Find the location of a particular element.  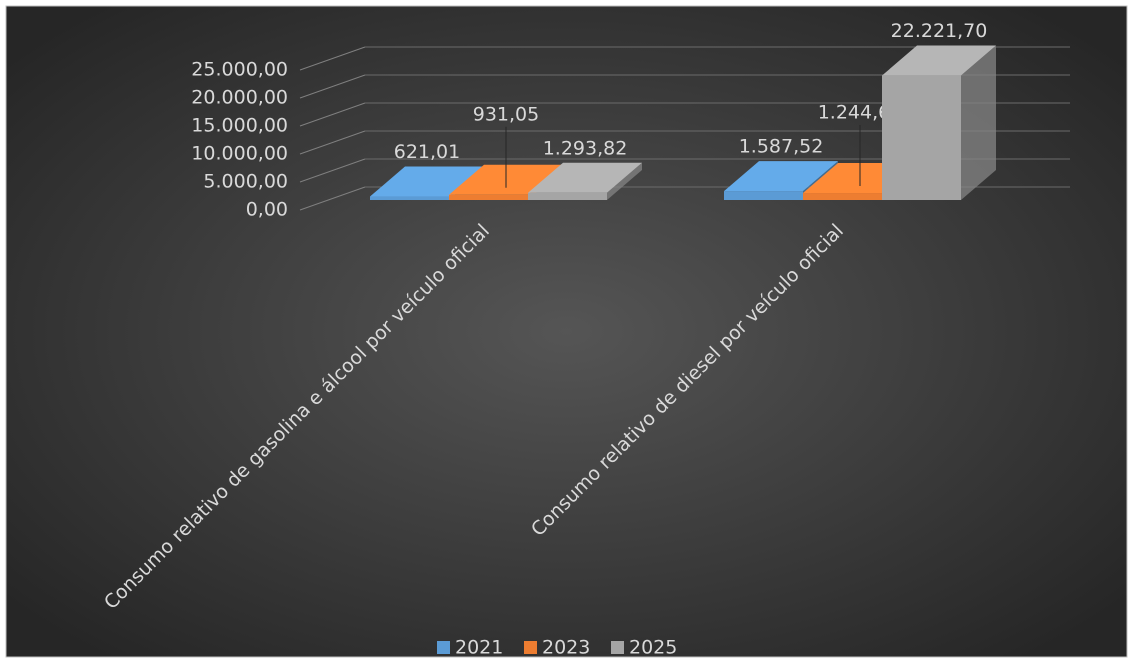

data-label: 621,01 is located at coordinates (427, 152).